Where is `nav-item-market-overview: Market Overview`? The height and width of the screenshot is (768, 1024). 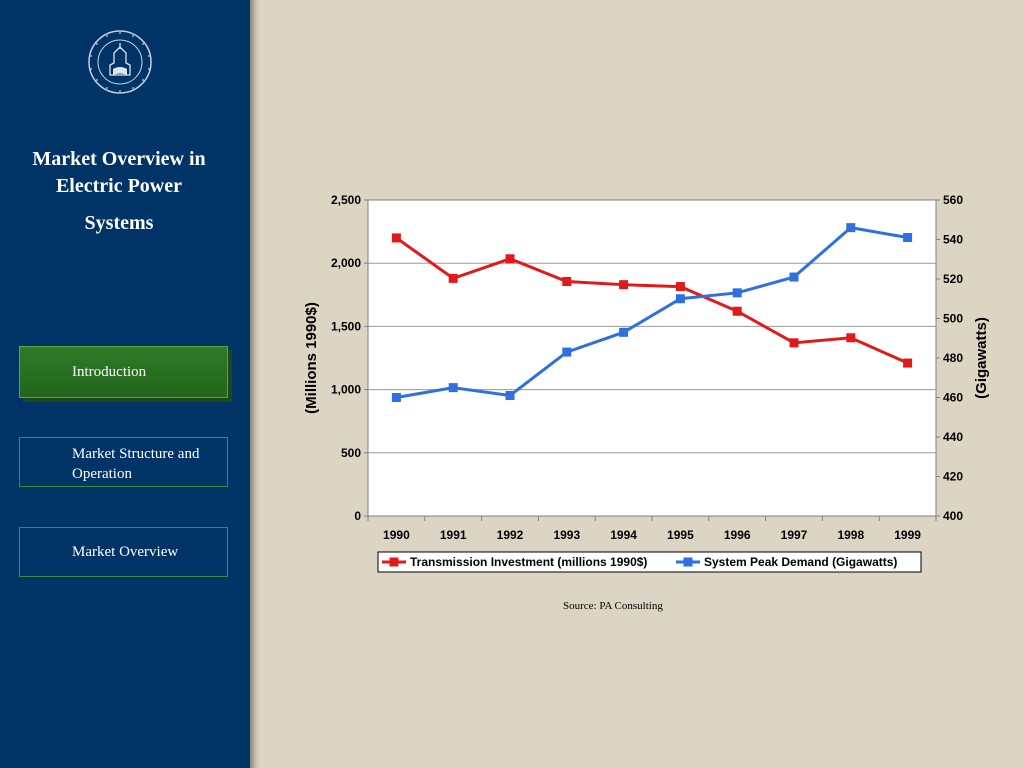
nav-item-market-overview: Market Overview is located at coordinates (123, 552).